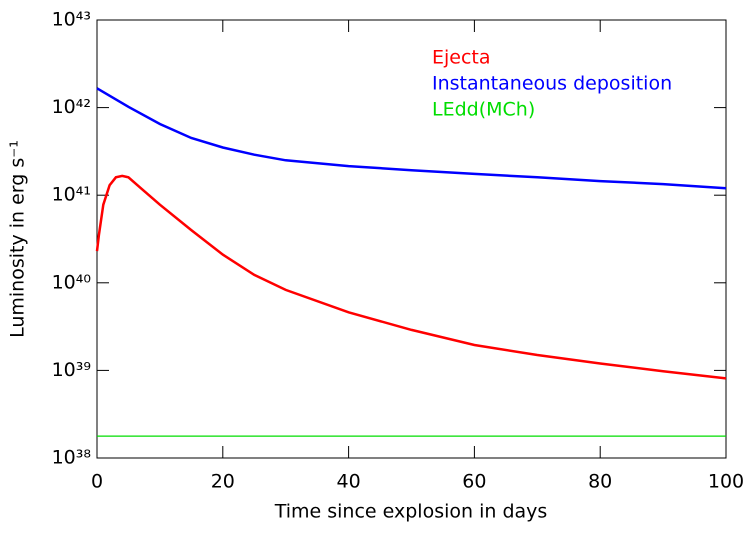 This screenshot has height=538, width=747. Describe the element at coordinates (71, 458) in the screenshot. I see `y-tick-label: 10³⁸` at that location.